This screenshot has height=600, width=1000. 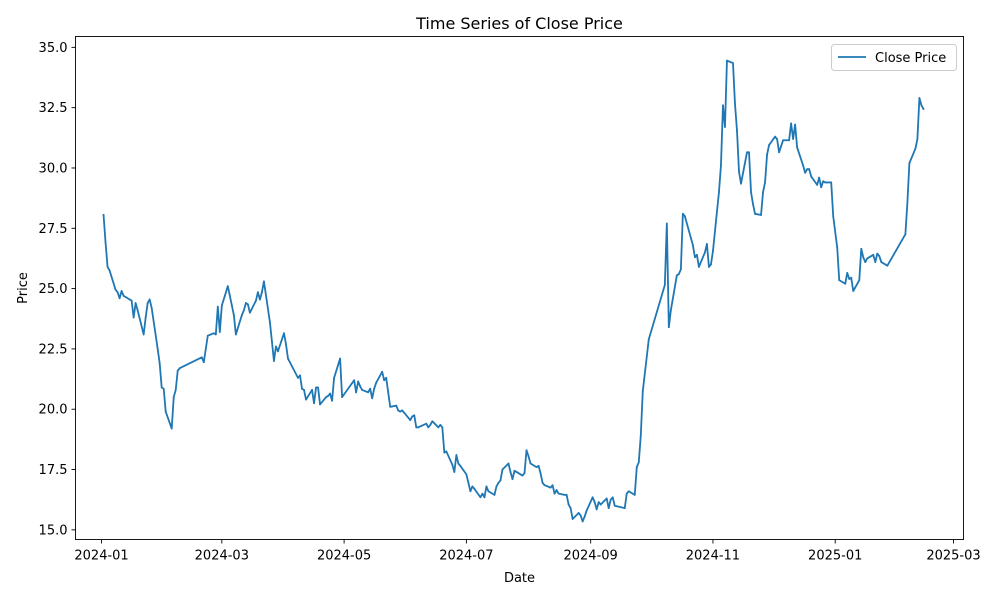 I want to click on x-tick-label: 2024-03, so click(x=222, y=556).